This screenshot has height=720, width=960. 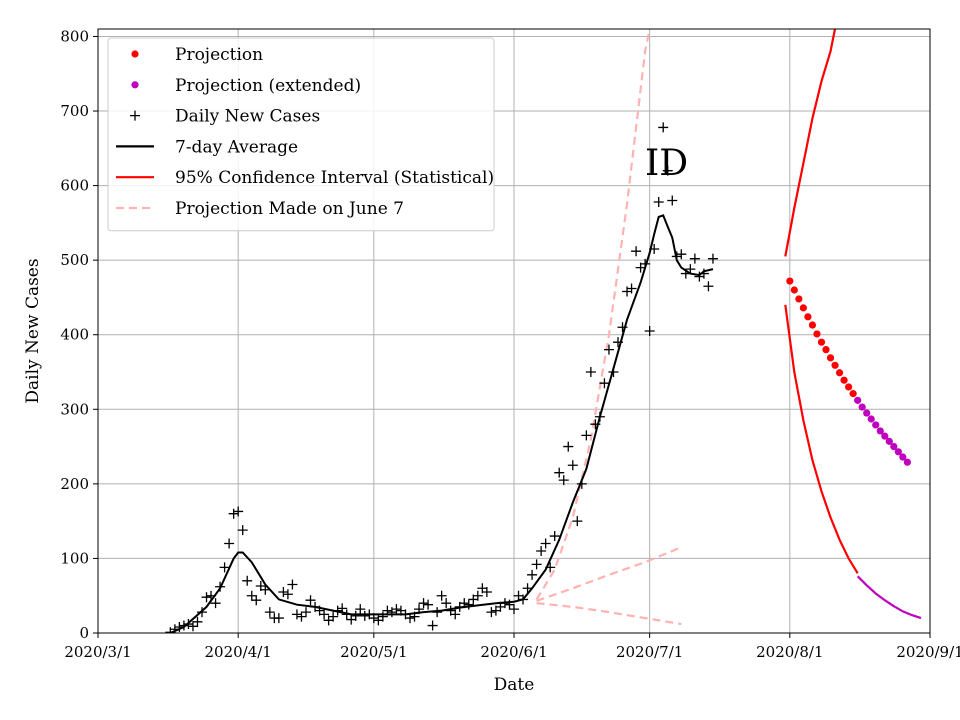 I want to click on legend-label: 7-day Average, so click(x=236, y=147).